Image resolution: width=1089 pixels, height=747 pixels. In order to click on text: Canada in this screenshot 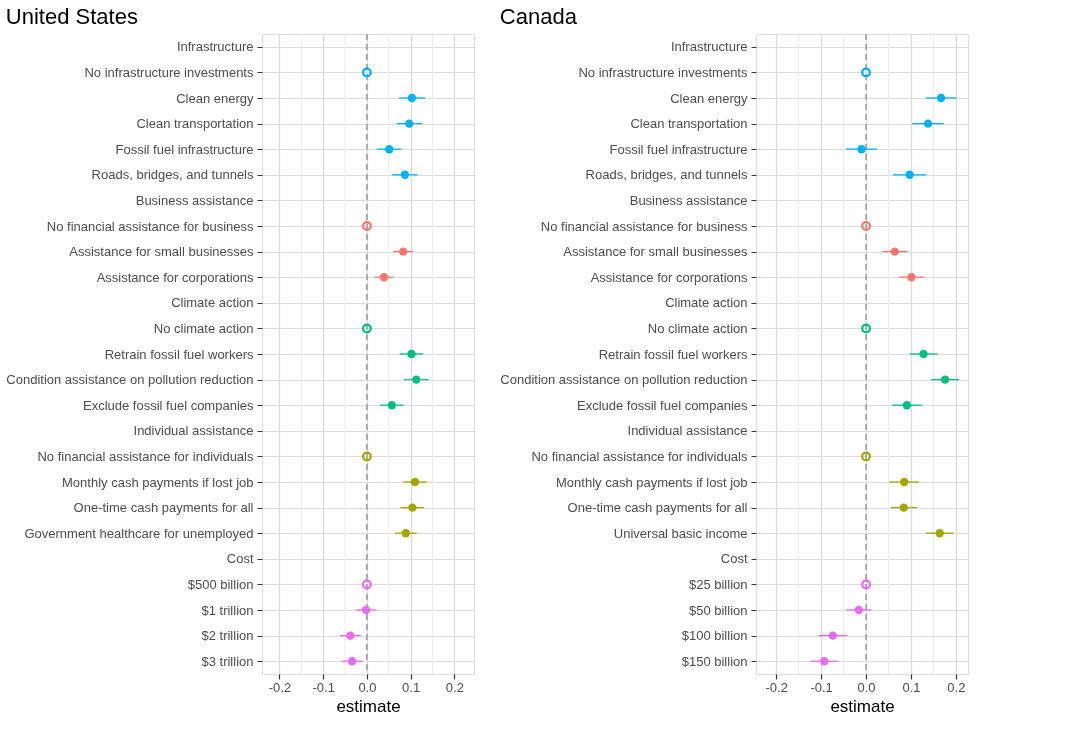, I will do `click(538, 17)`.